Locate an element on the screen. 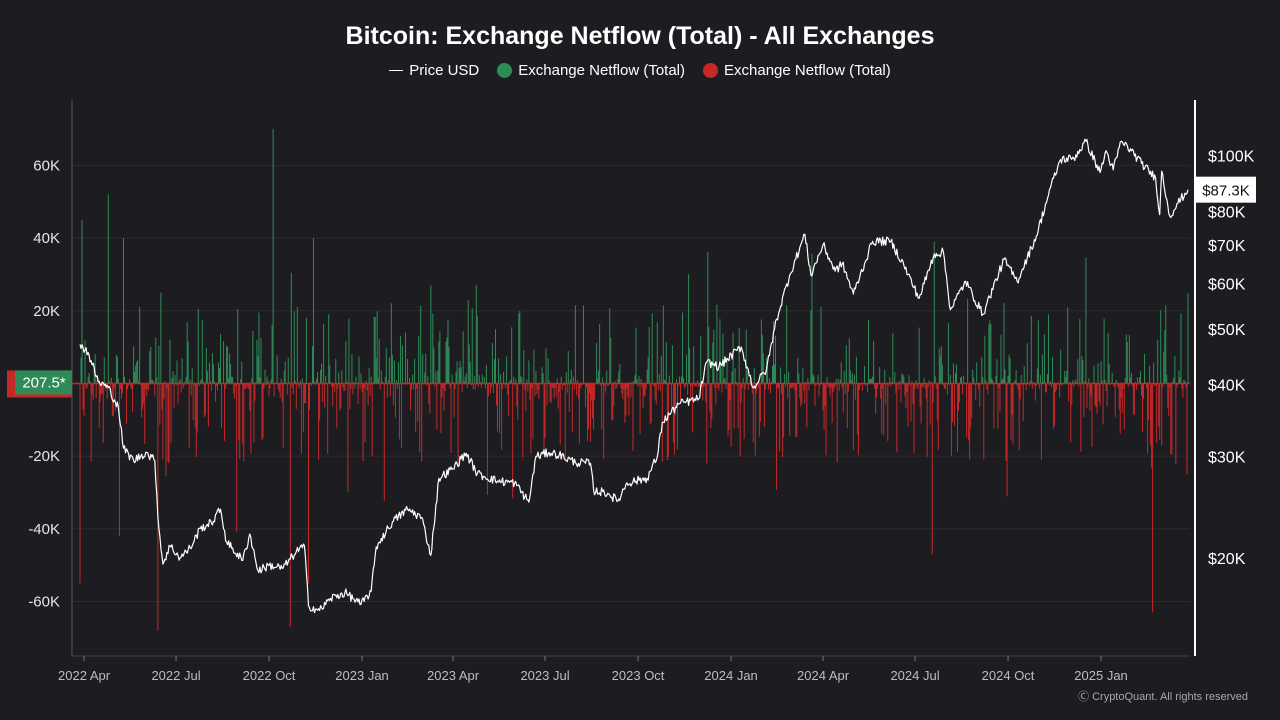 This screenshot has height=720, width=1280. right-tick-label: $60K is located at coordinates (1227, 284).